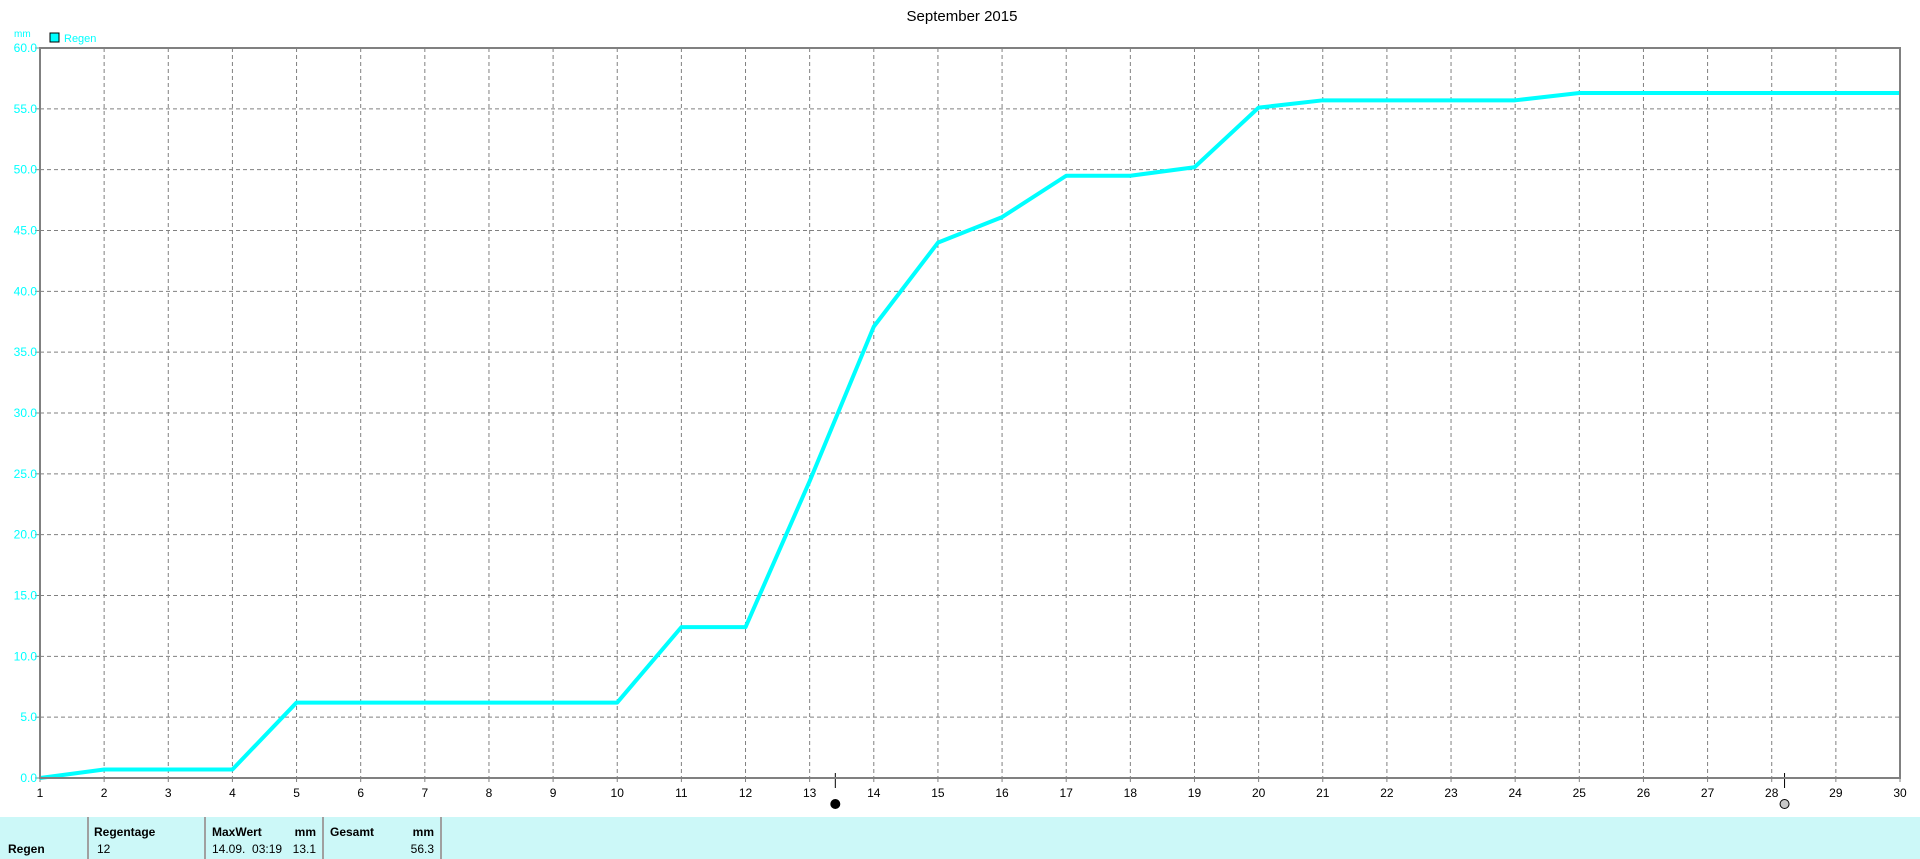  Describe the element at coordinates (104, 849) in the screenshot. I see `regentage-value: 12` at that location.